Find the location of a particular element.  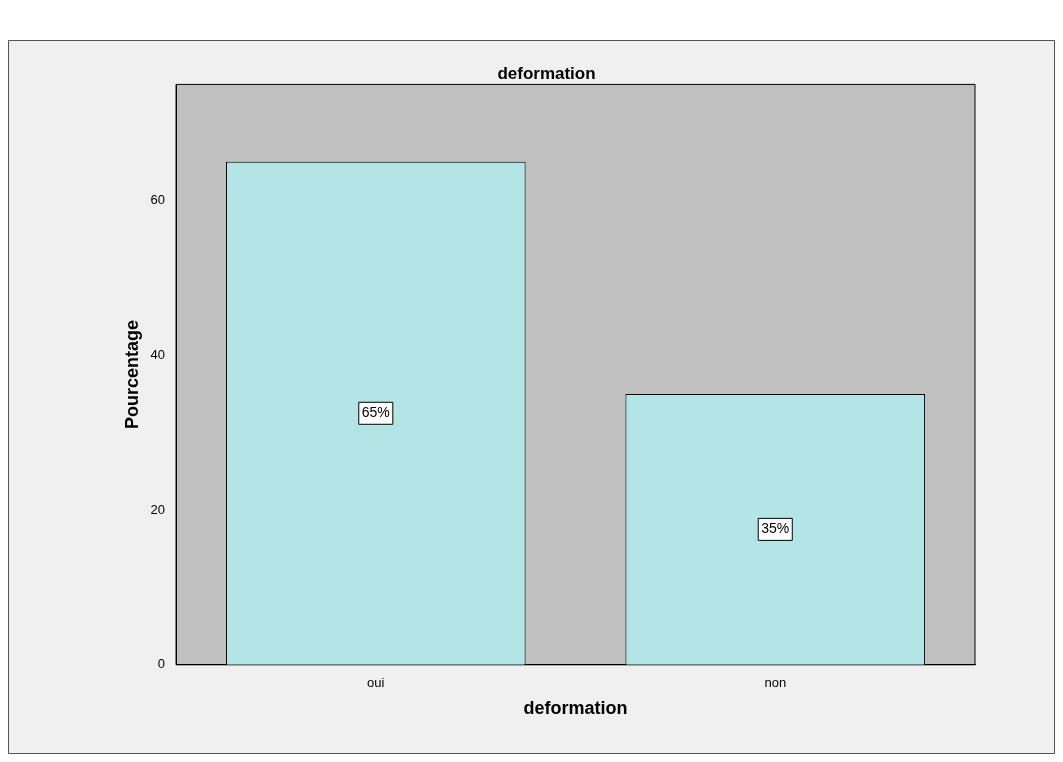

y-tick-label: 40 is located at coordinates (158, 354).